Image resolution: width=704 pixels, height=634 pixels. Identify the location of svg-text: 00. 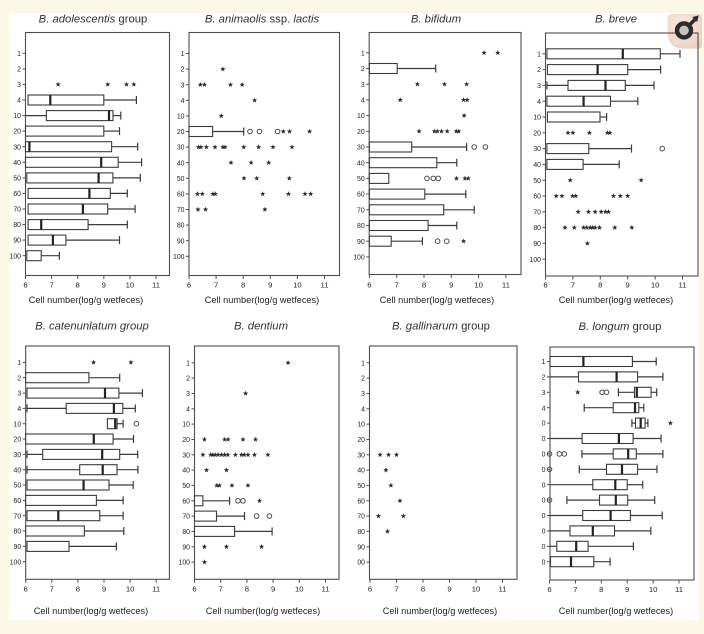
(361, 563).